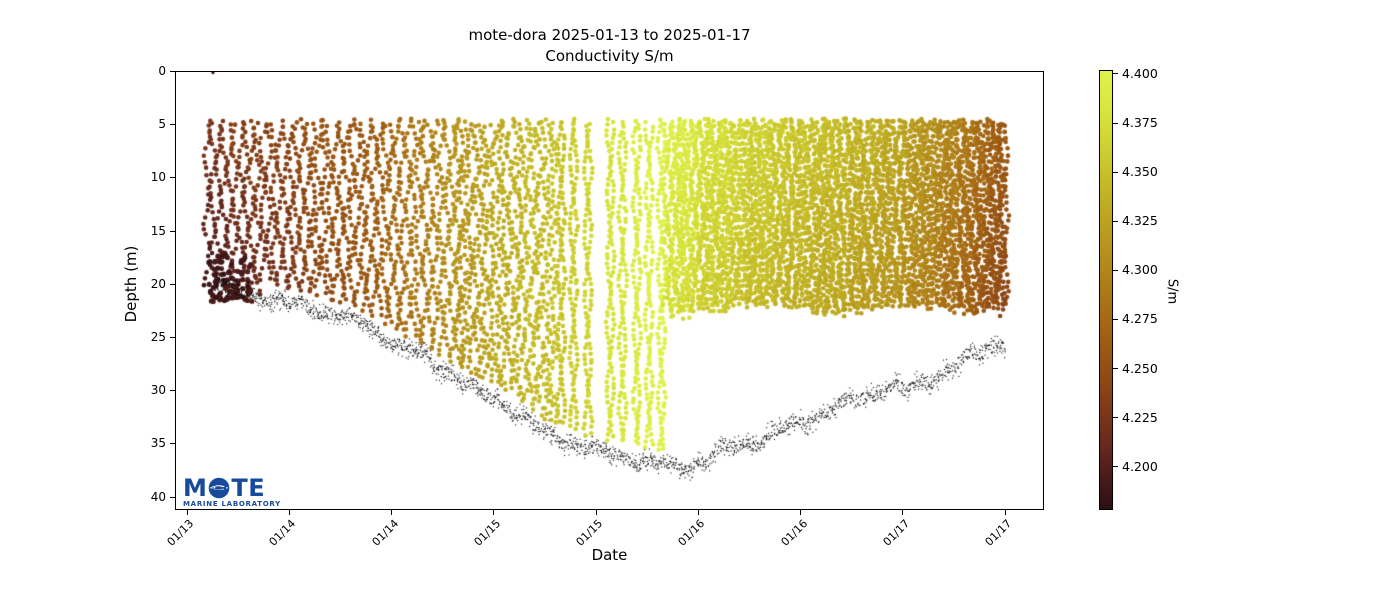 The image size is (1400, 600). What do you see at coordinates (609, 56) in the screenshot?
I see `chart-subtitle: Conductivity S/m` at bounding box center [609, 56].